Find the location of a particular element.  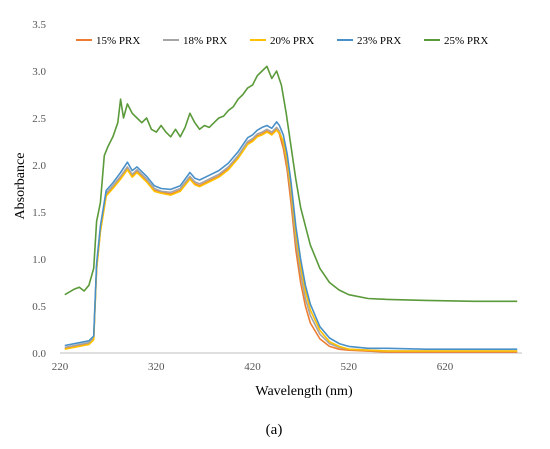

legend-label: 23% PRX is located at coordinates (379, 41).